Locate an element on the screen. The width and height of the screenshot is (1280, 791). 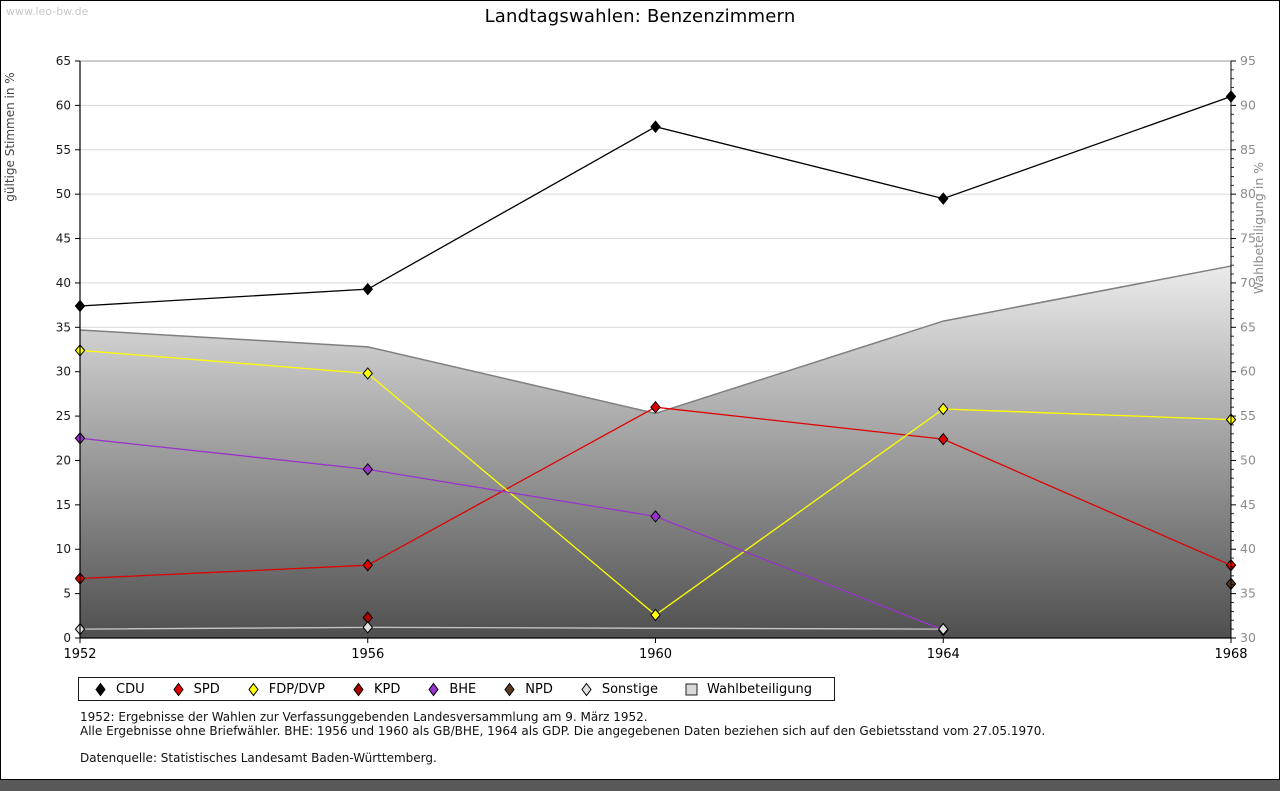
svg-text: 5 is located at coordinates (67, 594).